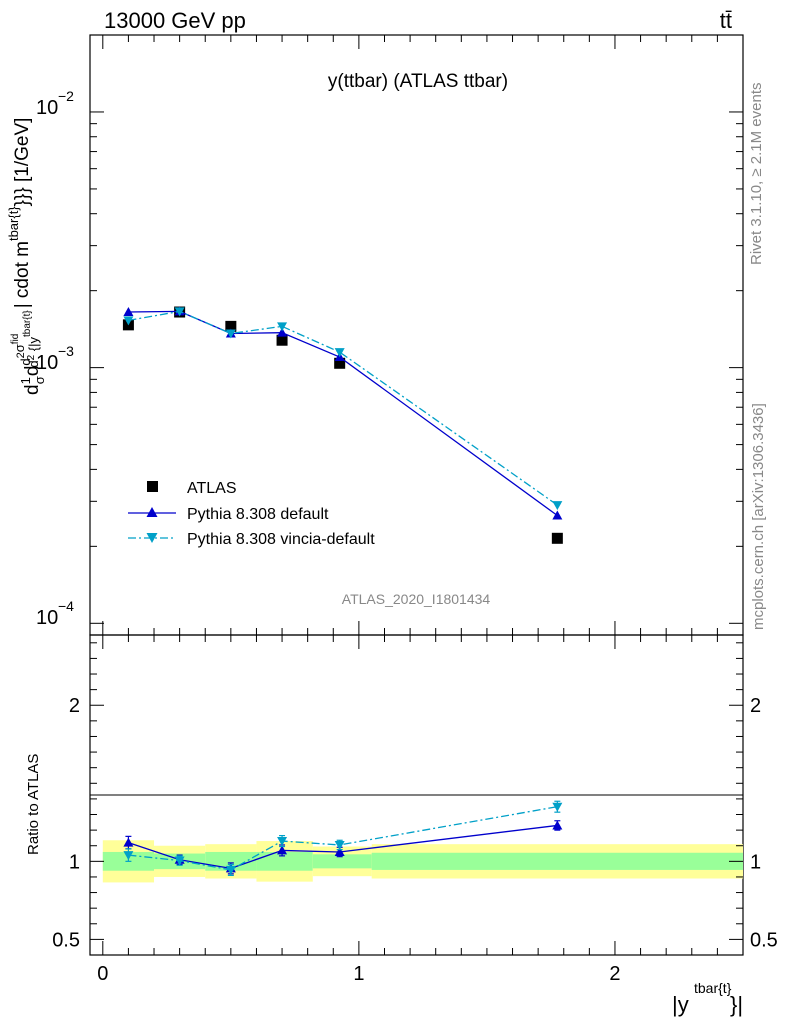  What do you see at coordinates (152, 512) in the screenshot?
I see `legend-marker-default` at bounding box center [152, 512].